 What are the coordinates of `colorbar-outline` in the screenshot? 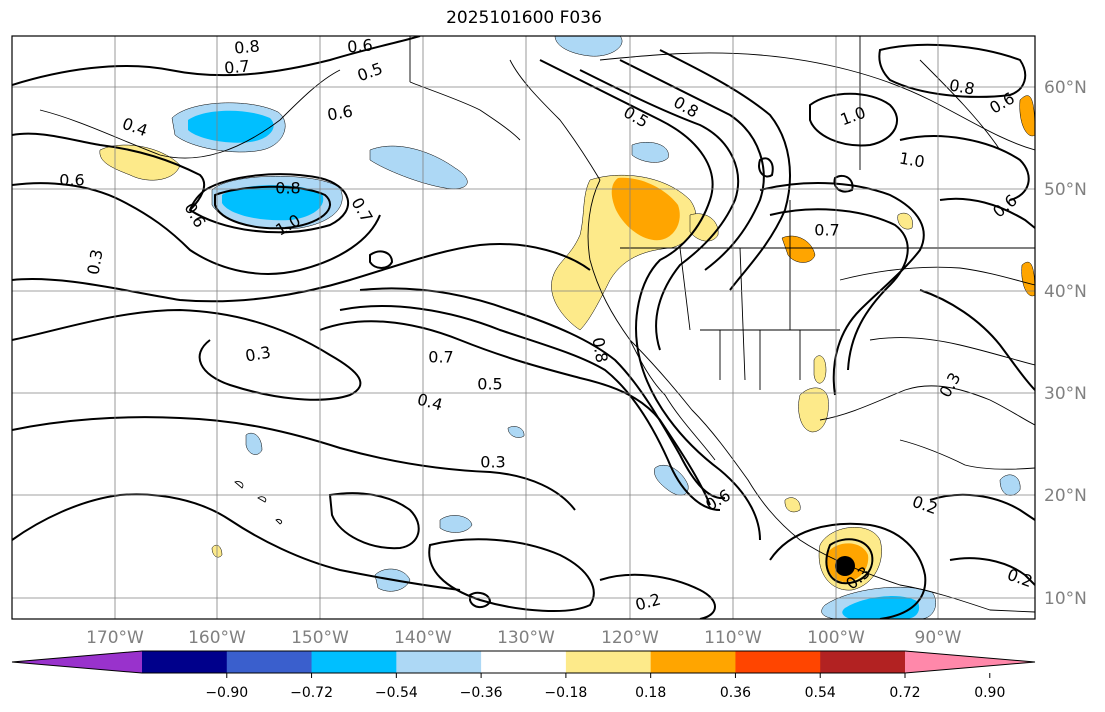 It's located at (523, 662).